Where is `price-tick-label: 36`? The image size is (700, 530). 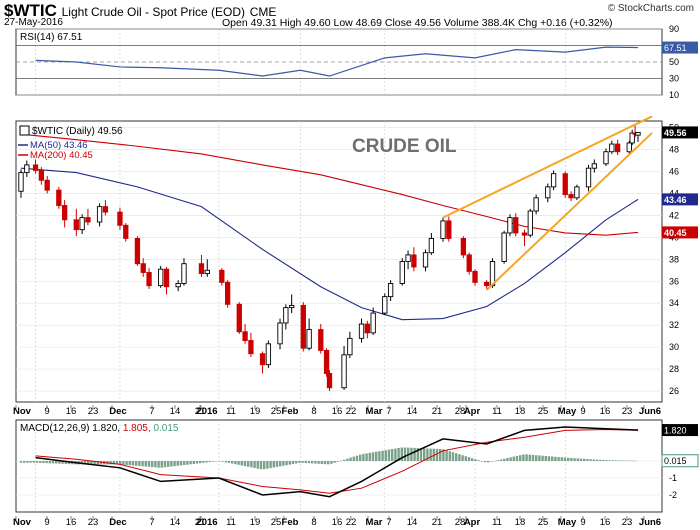 price-tick-label: 36 is located at coordinates (674, 281).